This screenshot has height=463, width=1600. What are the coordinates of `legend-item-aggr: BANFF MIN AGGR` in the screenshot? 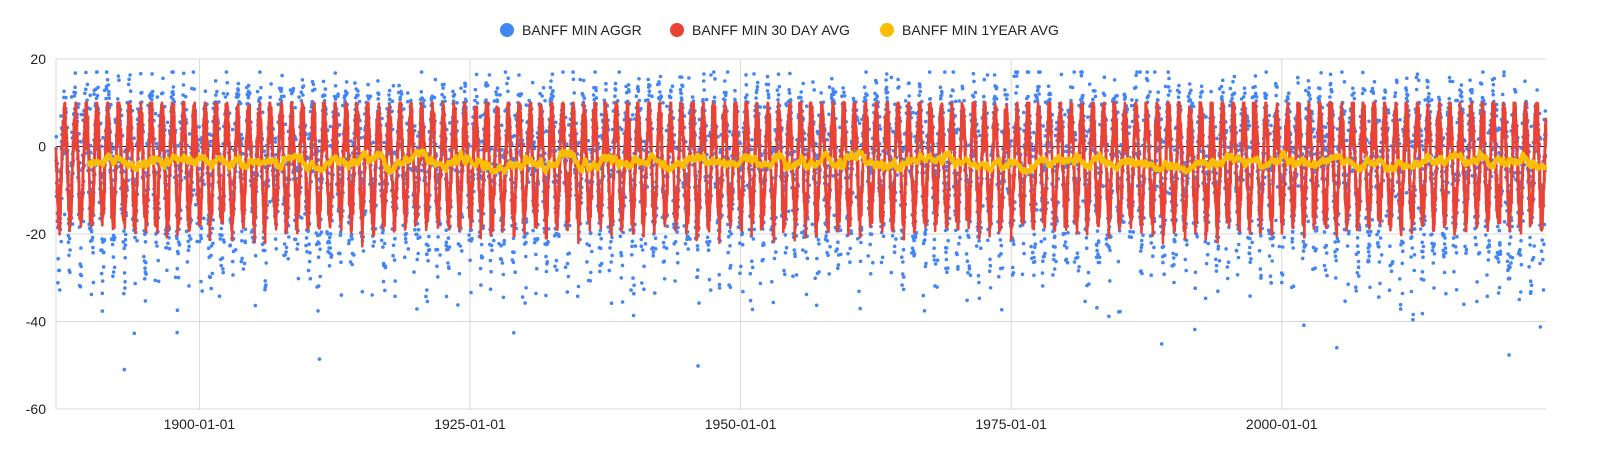 It's located at (571, 30).